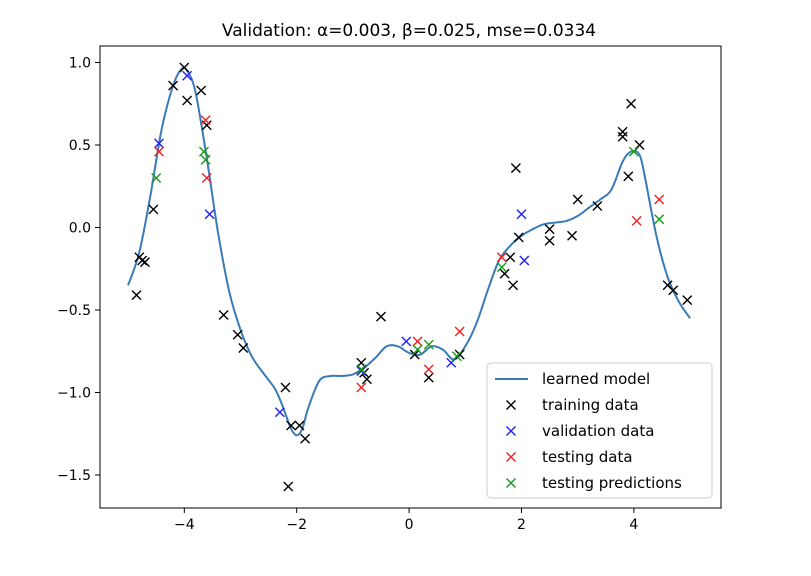 Image resolution: width=811 pixels, height=576 pixels. I want to click on legend-label-learned-model: learned model, so click(596, 379).